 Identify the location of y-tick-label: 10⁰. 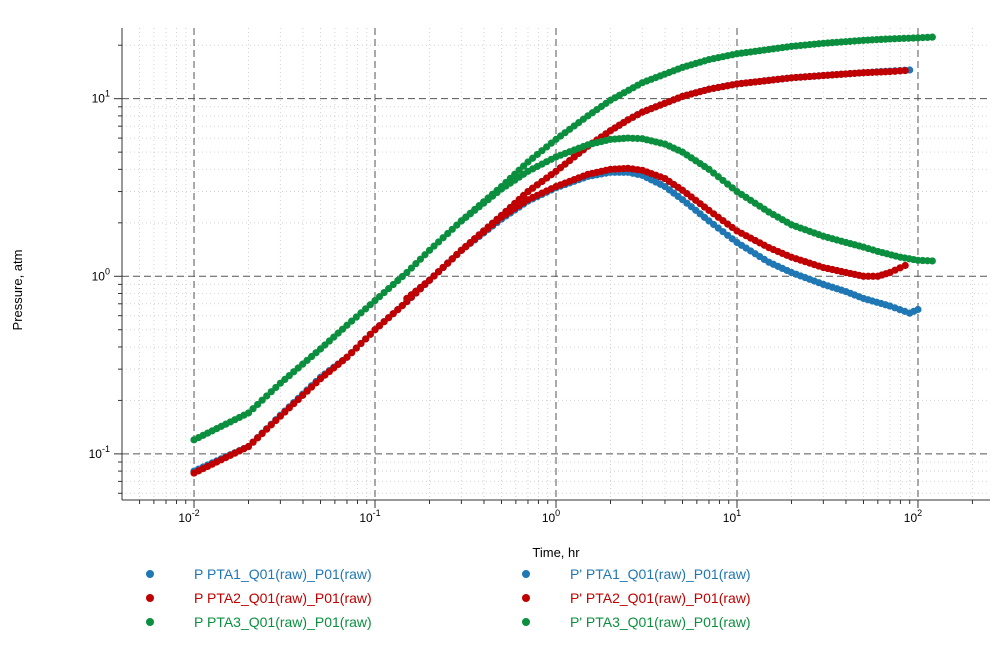
(101, 274).